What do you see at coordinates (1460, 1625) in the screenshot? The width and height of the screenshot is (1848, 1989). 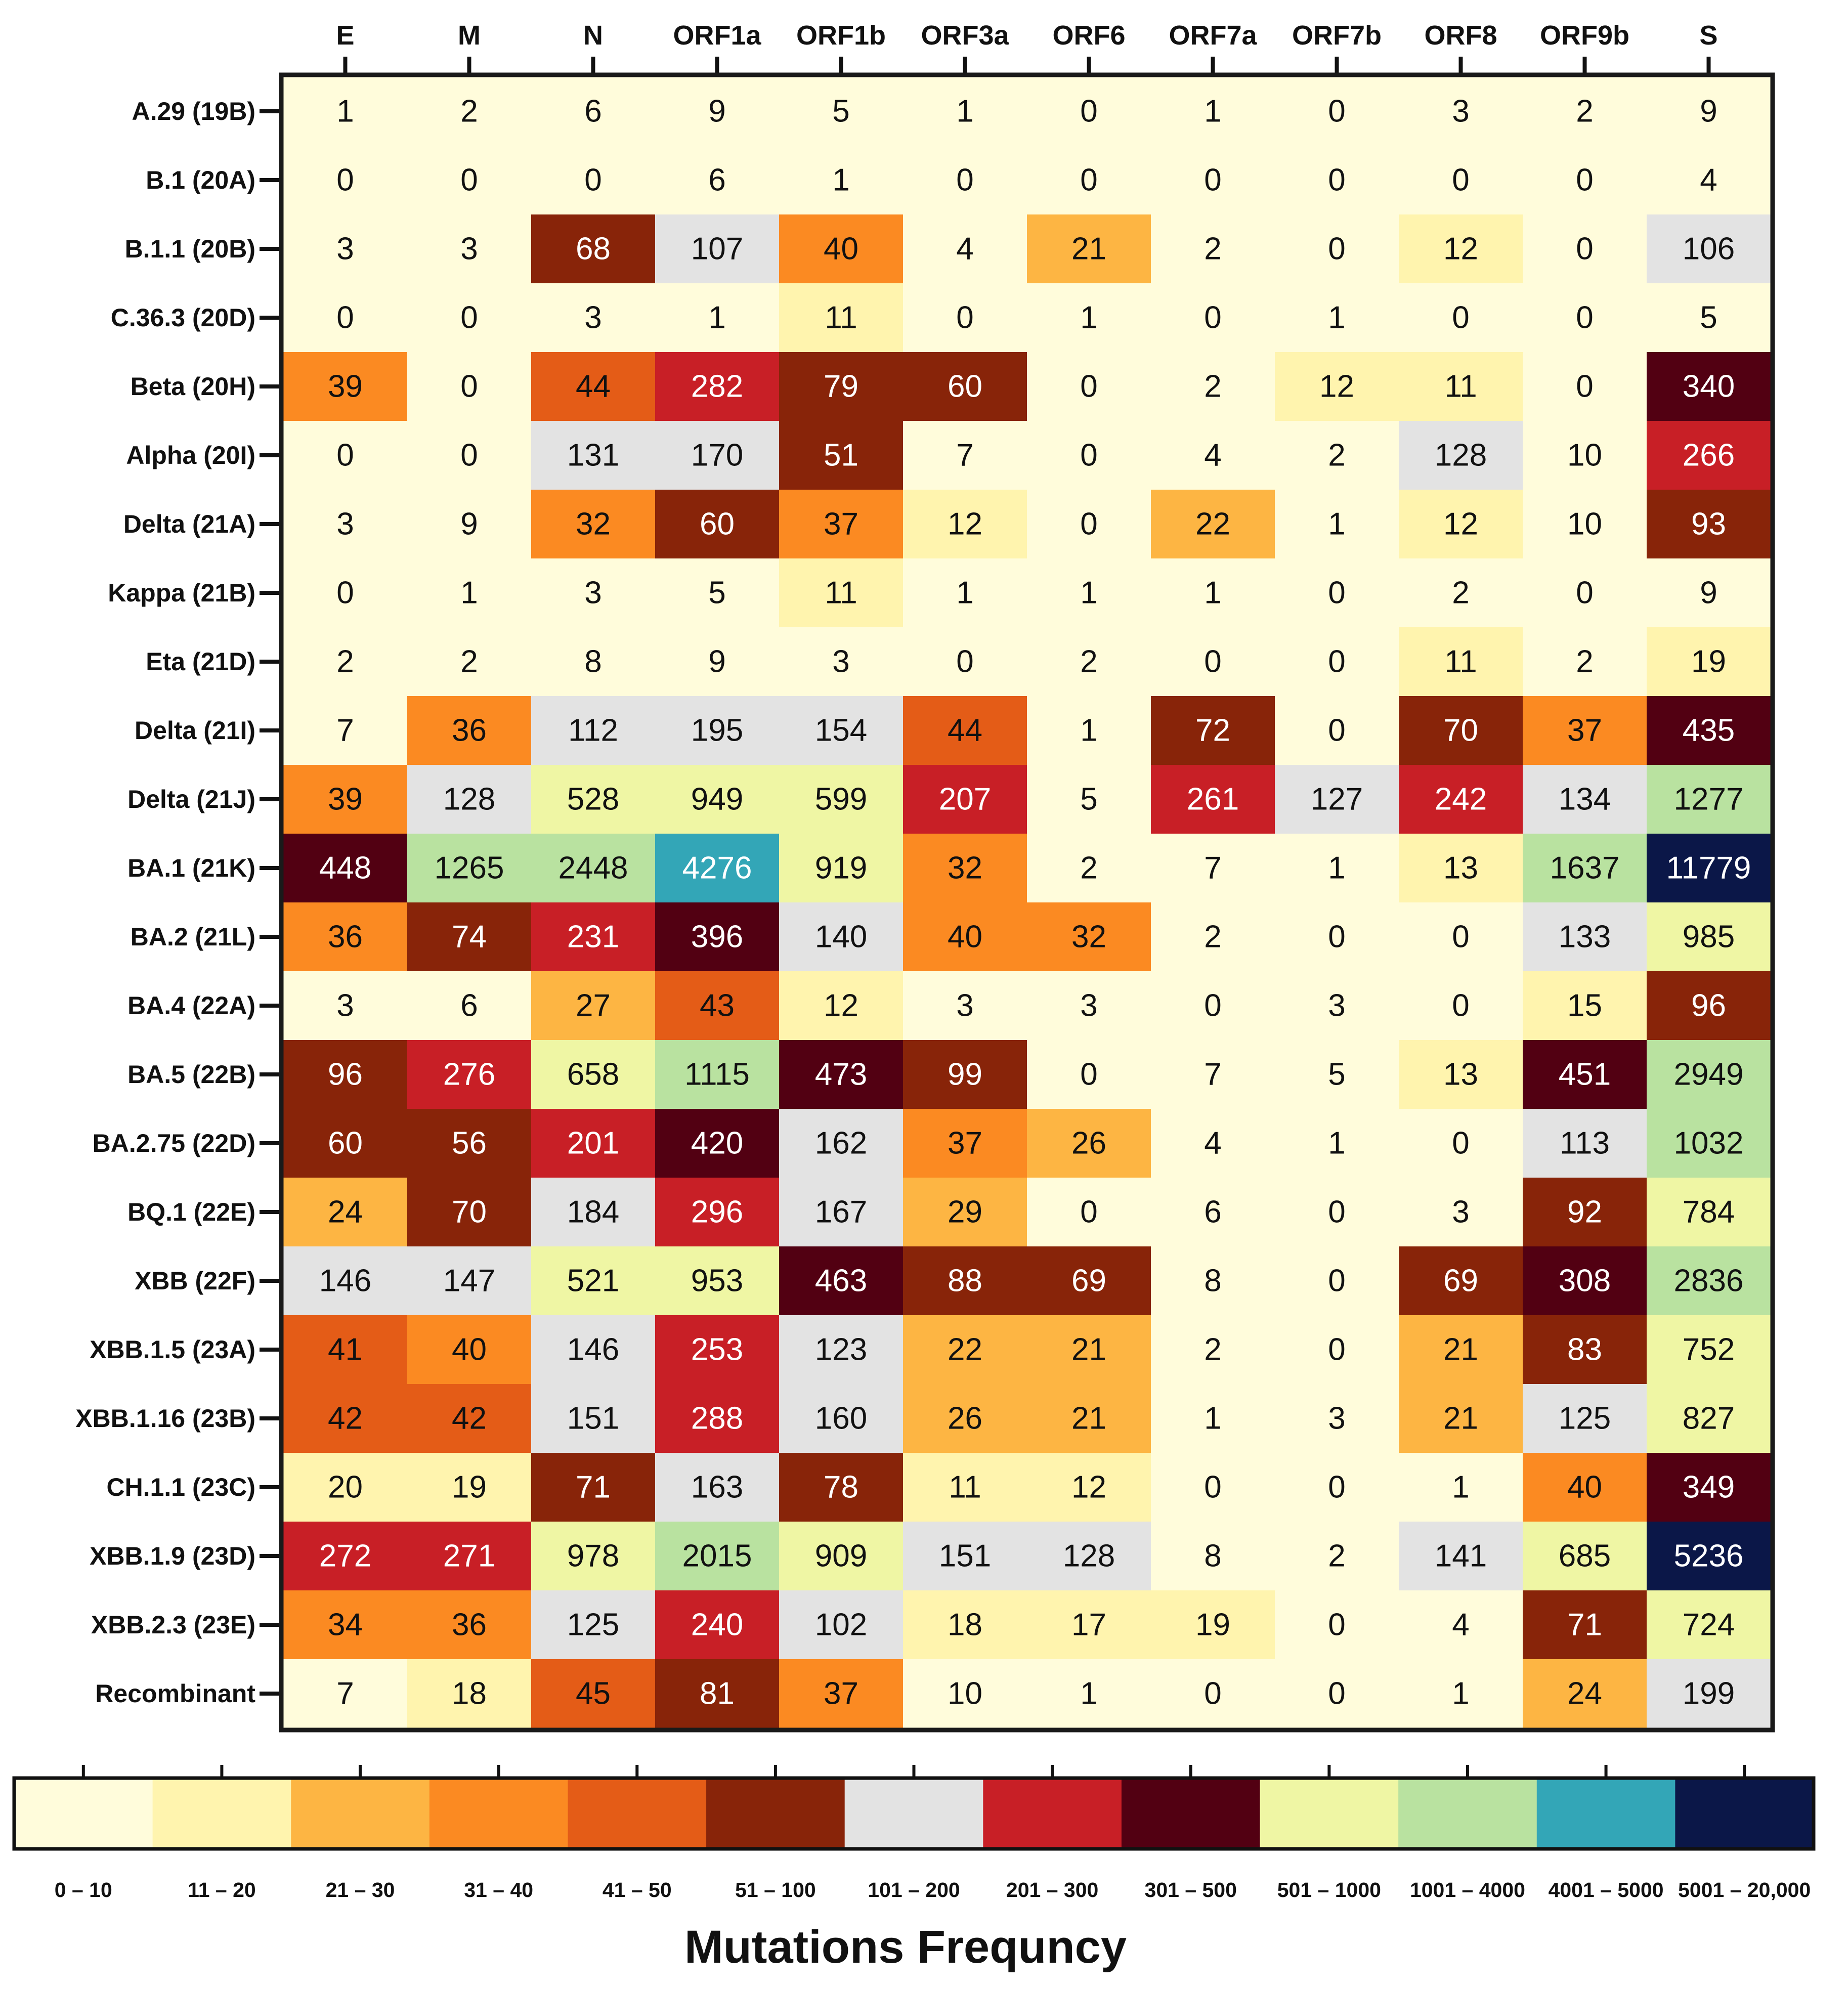 I see `cell-value: 4` at bounding box center [1460, 1625].